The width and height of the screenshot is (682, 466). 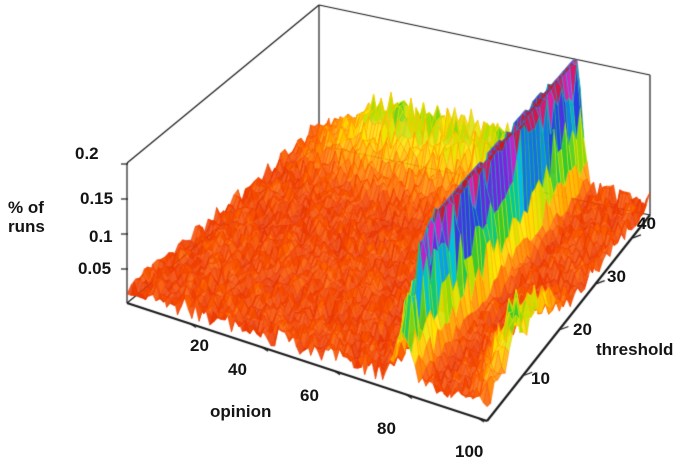 What do you see at coordinates (97, 198) in the screenshot?
I see `y-axis-tick-1: 0.15` at bounding box center [97, 198].